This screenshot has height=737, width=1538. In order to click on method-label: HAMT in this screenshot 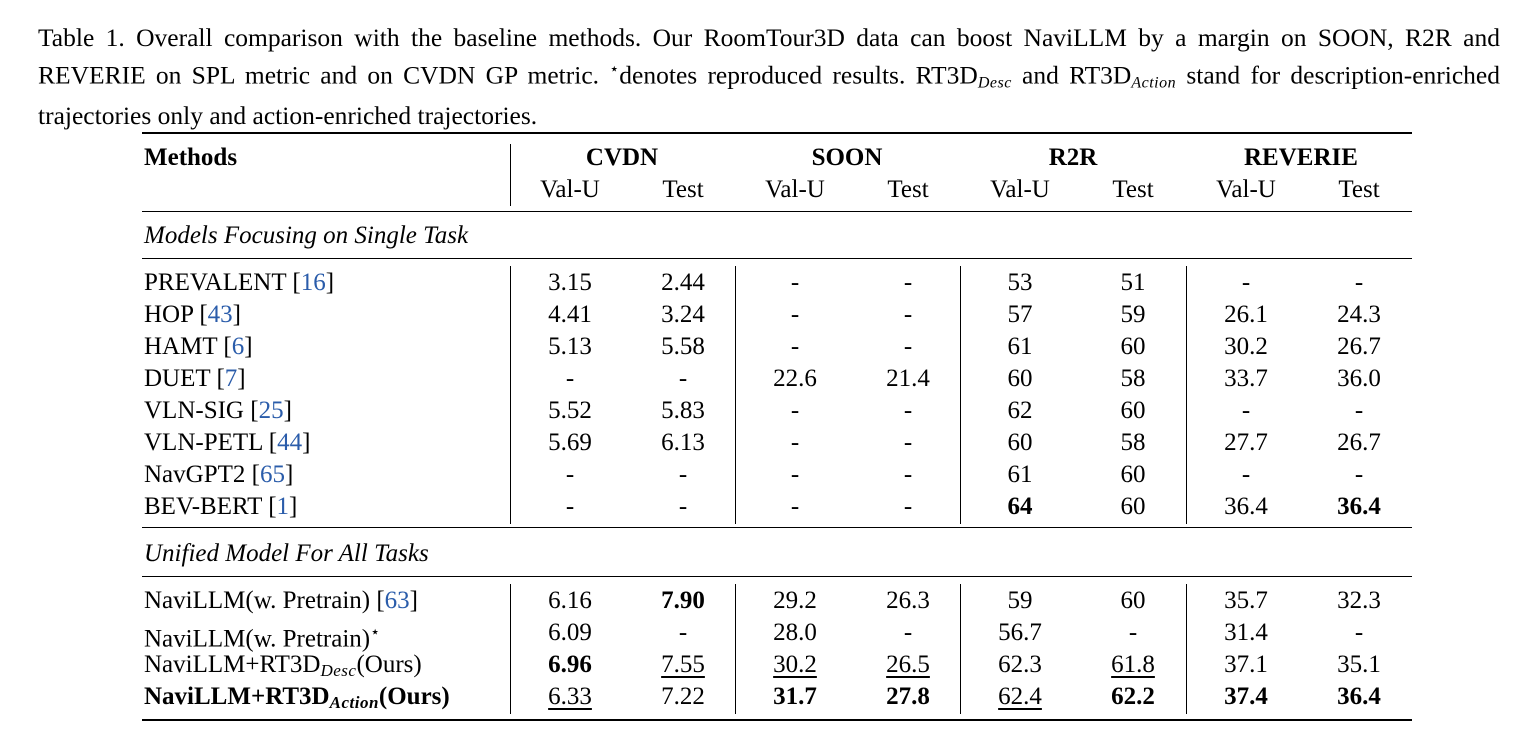, I will do `click(181, 346)`.